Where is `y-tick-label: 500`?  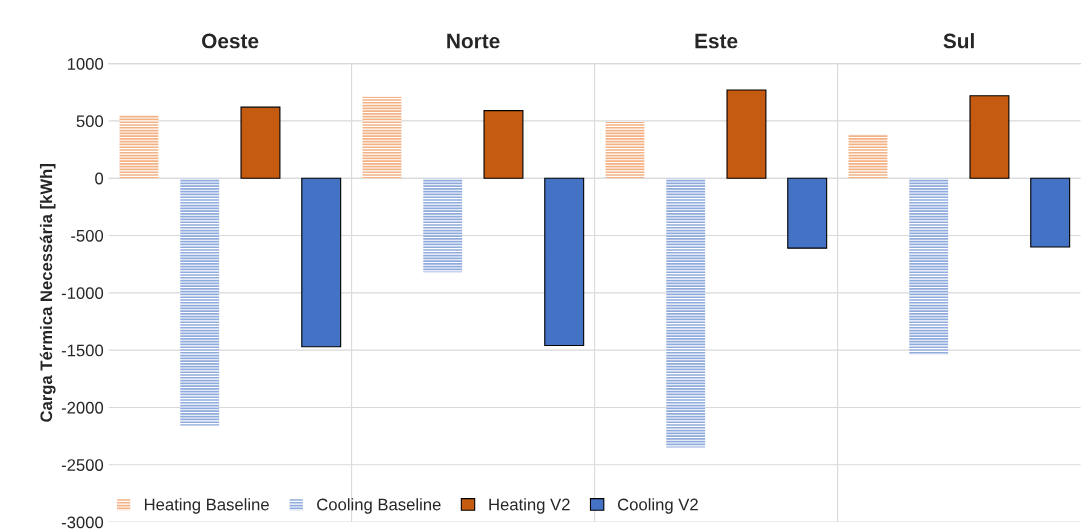
y-tick-label: 500 is located at coordinates (90, 121).